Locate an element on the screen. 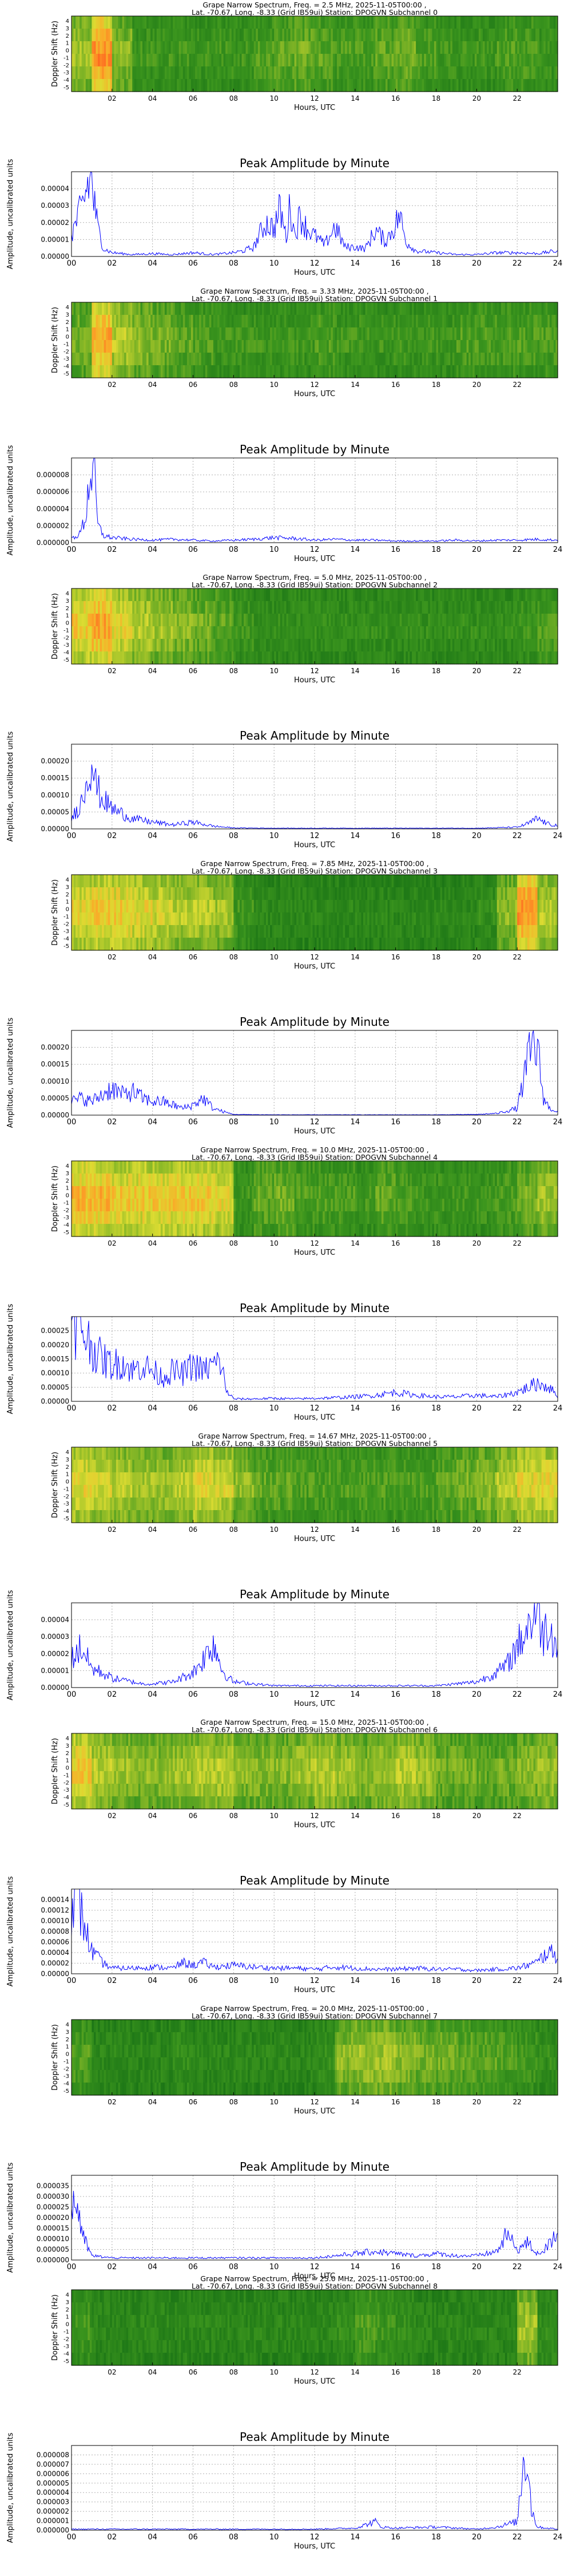 The height and width of the screenshot is (2576, 572). x-tick-label: 08 is located at coordinates (233, 671).